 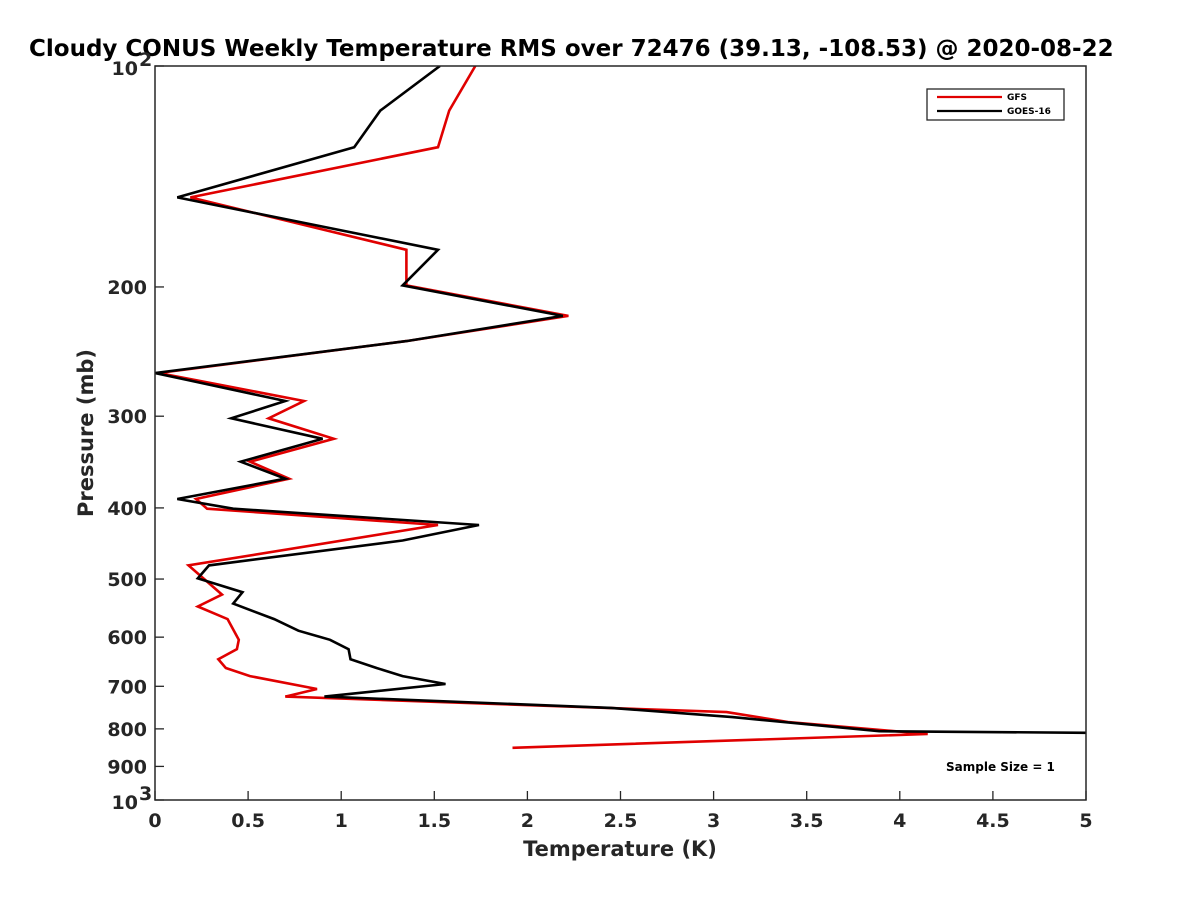 What do you see at coordinates (127, 767) in the screenshot?
I see `y-tick-label: 900` at bounding box center [127, 767].